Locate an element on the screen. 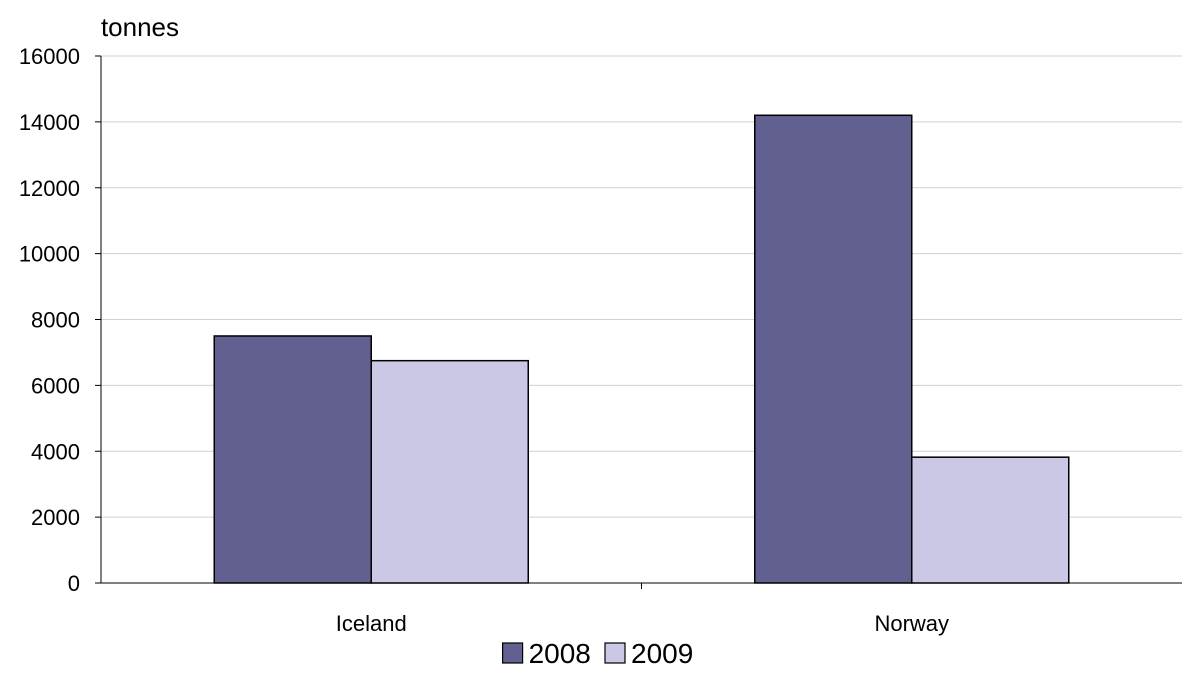 The height and width of the screenshot is (682, 1196). bar-iceland-2008 is located at coordinates (292, 459).